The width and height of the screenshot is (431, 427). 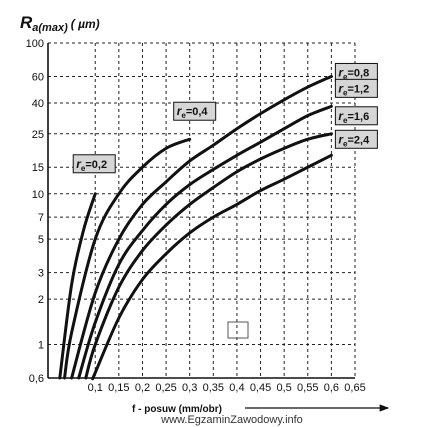 I want to click on series-label-4: re=1,2, so click(x=356, y=88).